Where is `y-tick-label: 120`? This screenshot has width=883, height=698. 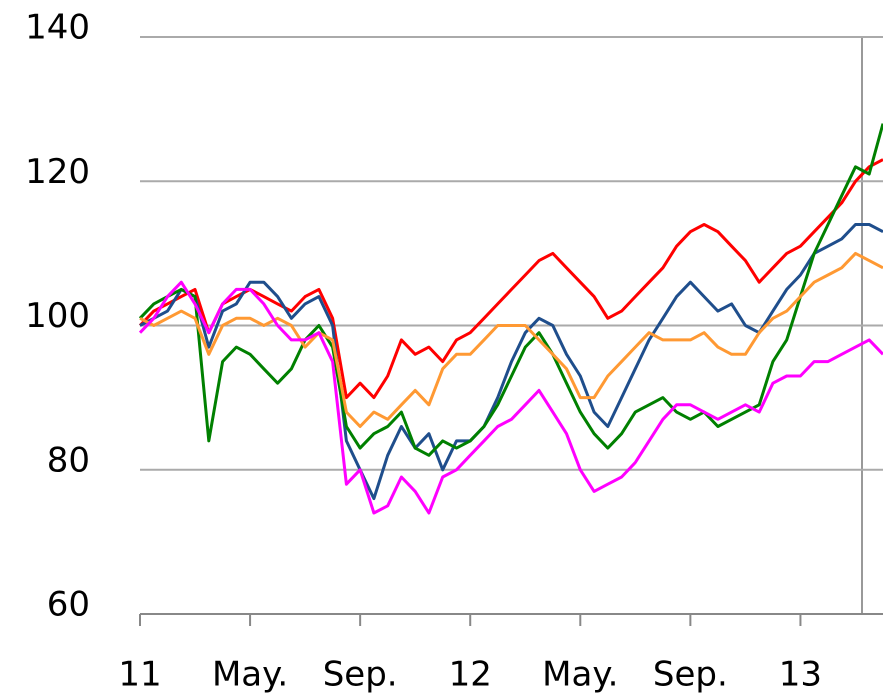 y-tick-label: 120 is located at coordinates (57, 172).